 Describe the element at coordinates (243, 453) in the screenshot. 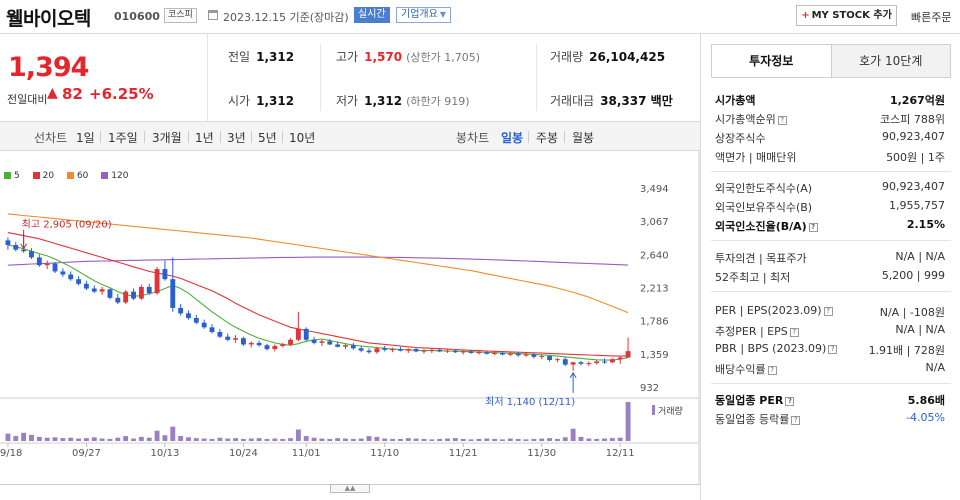

I see `x-tick-label: 10/24` at that location.